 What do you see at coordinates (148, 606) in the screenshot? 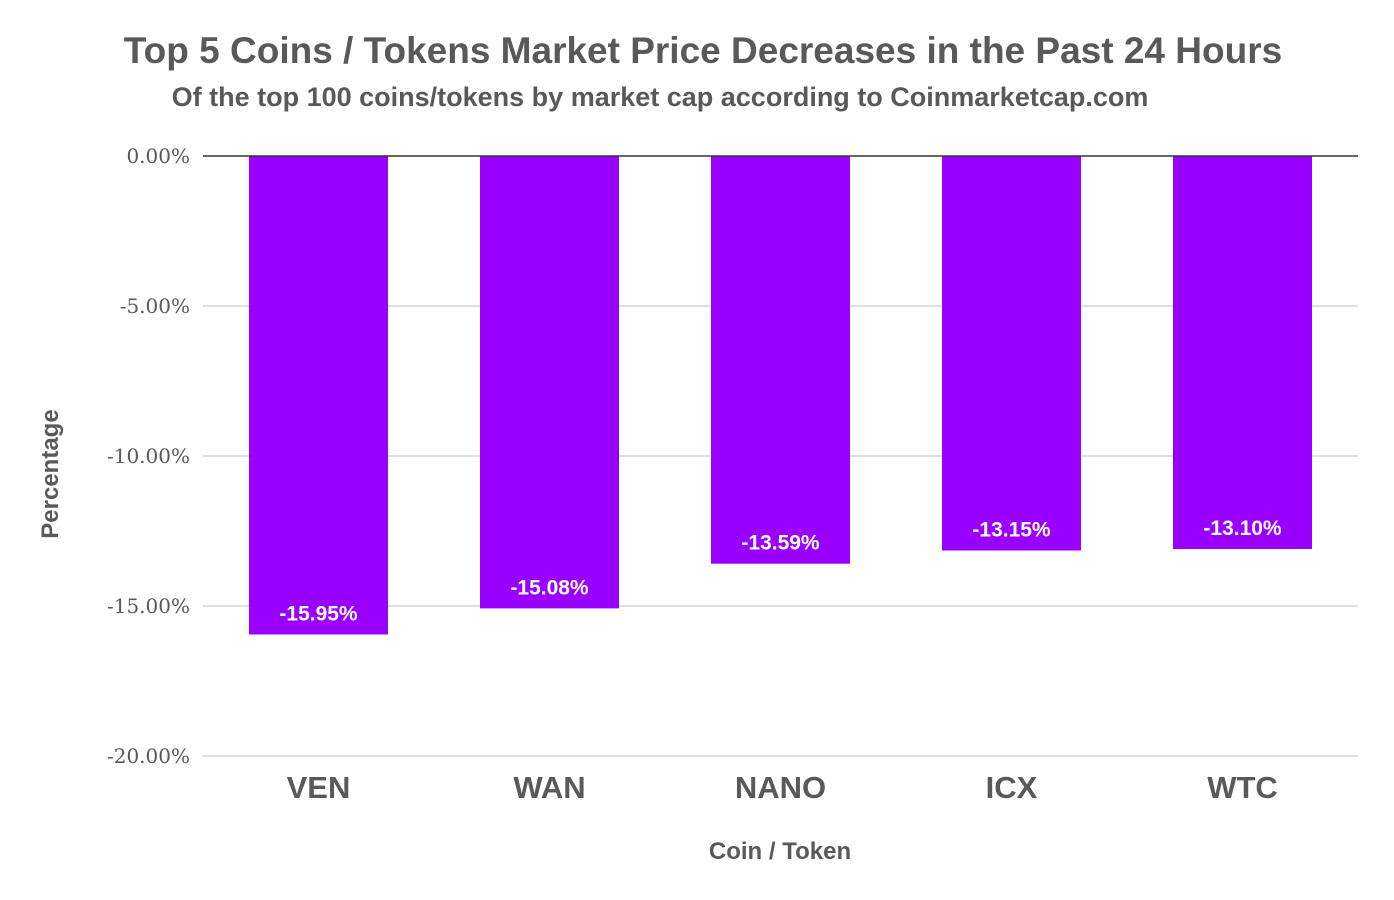
I see `y-tick-label: -15.00%` at bounding box center [148, 606].